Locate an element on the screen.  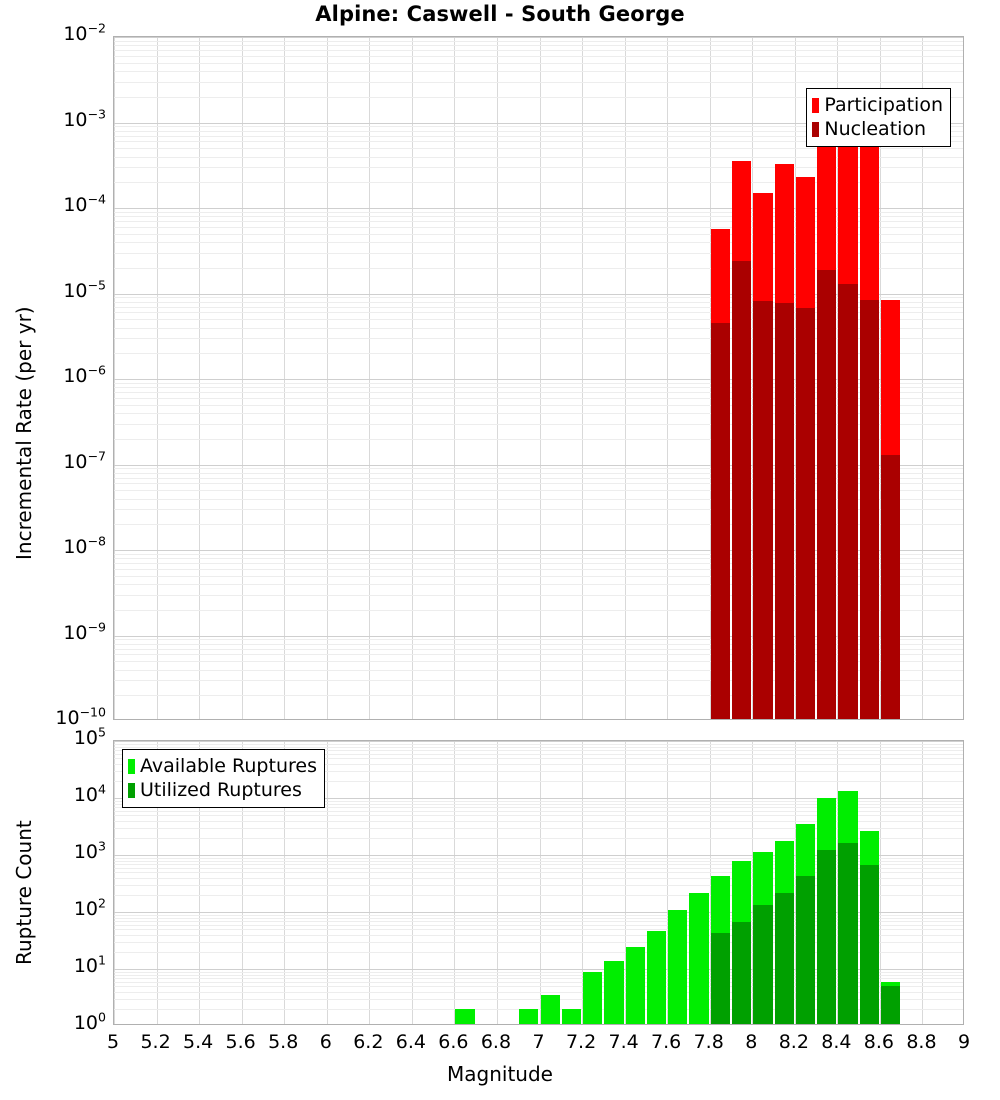
x-tick-label: 7.4 is located at coordinates (623, 1042).